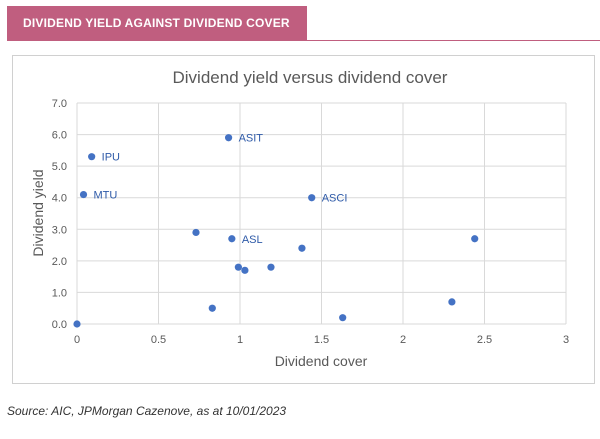  Describe the element at coordinates (59, 230) in the screenshot. I see `y-tick-label: 3.0` at that location.